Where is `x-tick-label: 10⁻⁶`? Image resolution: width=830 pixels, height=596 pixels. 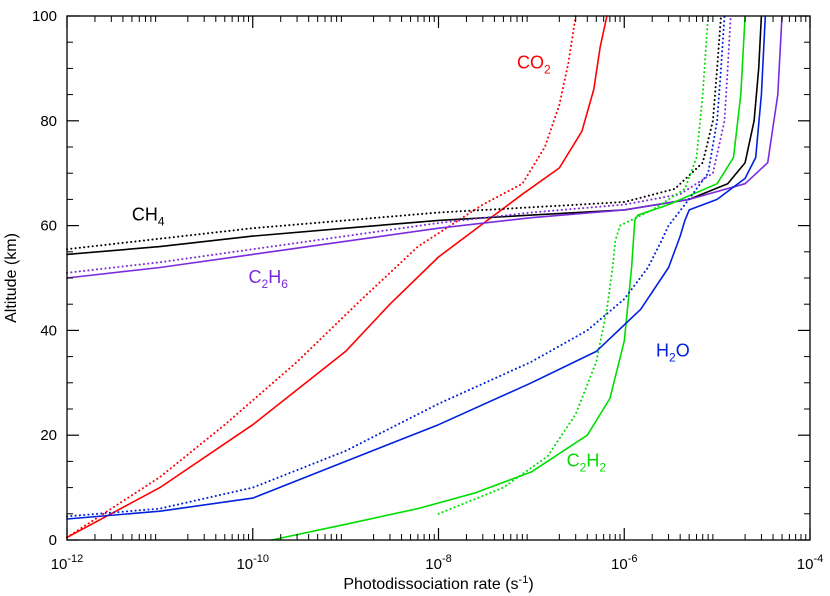 x-tick-label: 10⁻⁶ is located at coordinates (624, 563).